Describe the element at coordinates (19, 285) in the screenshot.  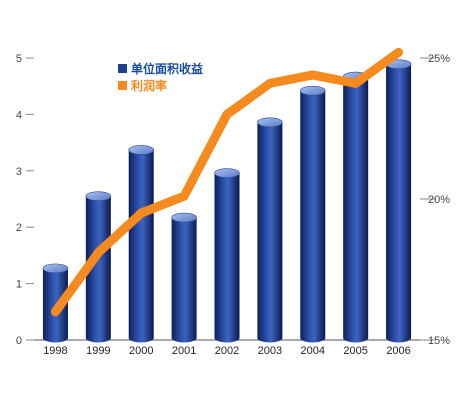
I see `left-tick-label: 1` at that location.